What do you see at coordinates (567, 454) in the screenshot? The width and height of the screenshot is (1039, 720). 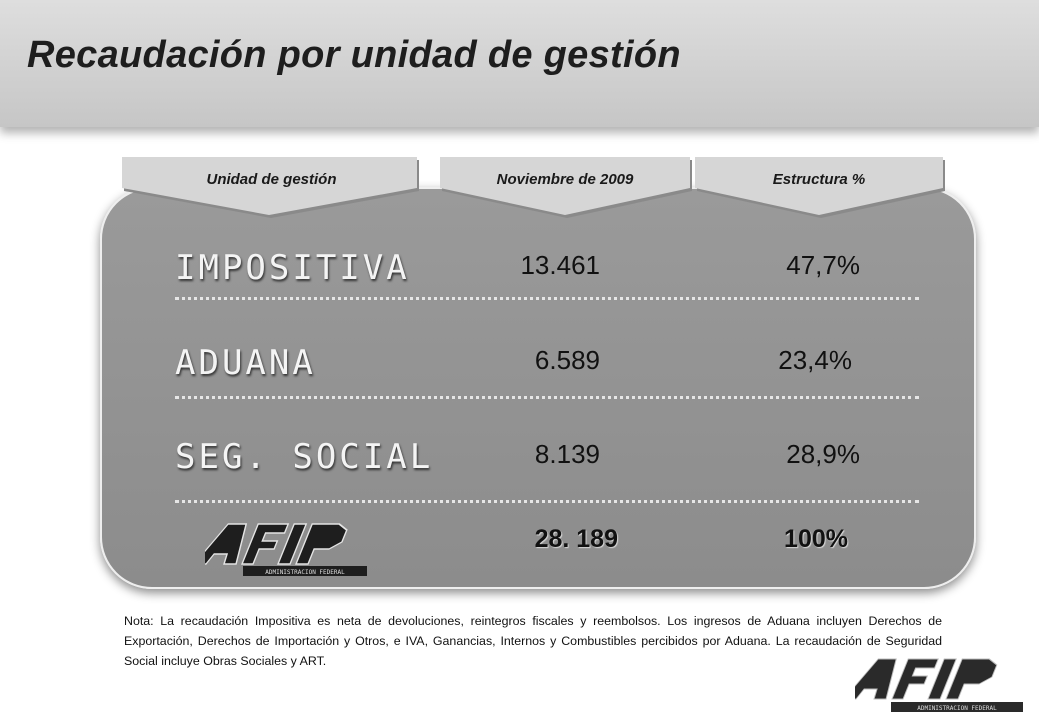 I see `row-amount: 8.139` at bounding box center [567, 454].